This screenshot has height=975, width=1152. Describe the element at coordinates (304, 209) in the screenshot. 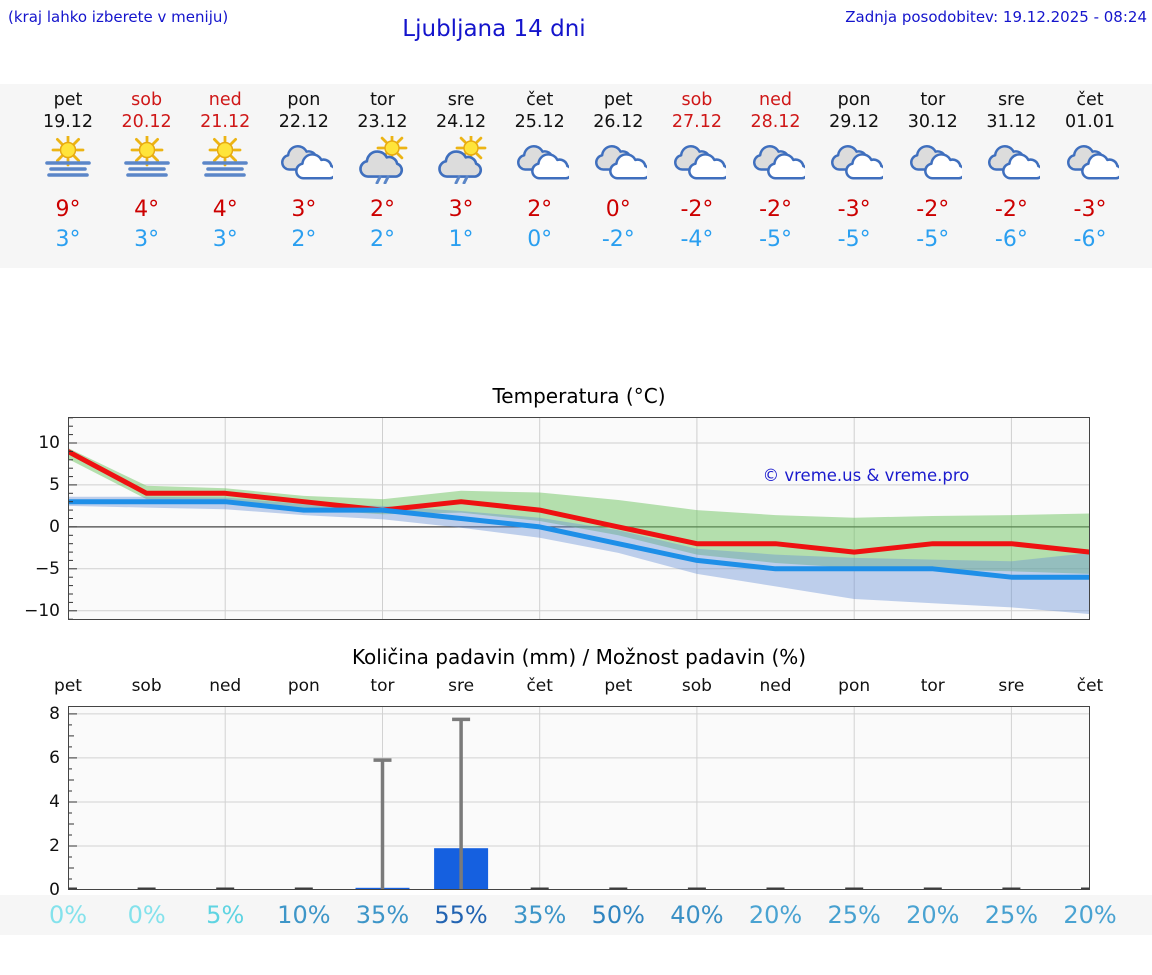

I see `temp-max: 3°` at that location.